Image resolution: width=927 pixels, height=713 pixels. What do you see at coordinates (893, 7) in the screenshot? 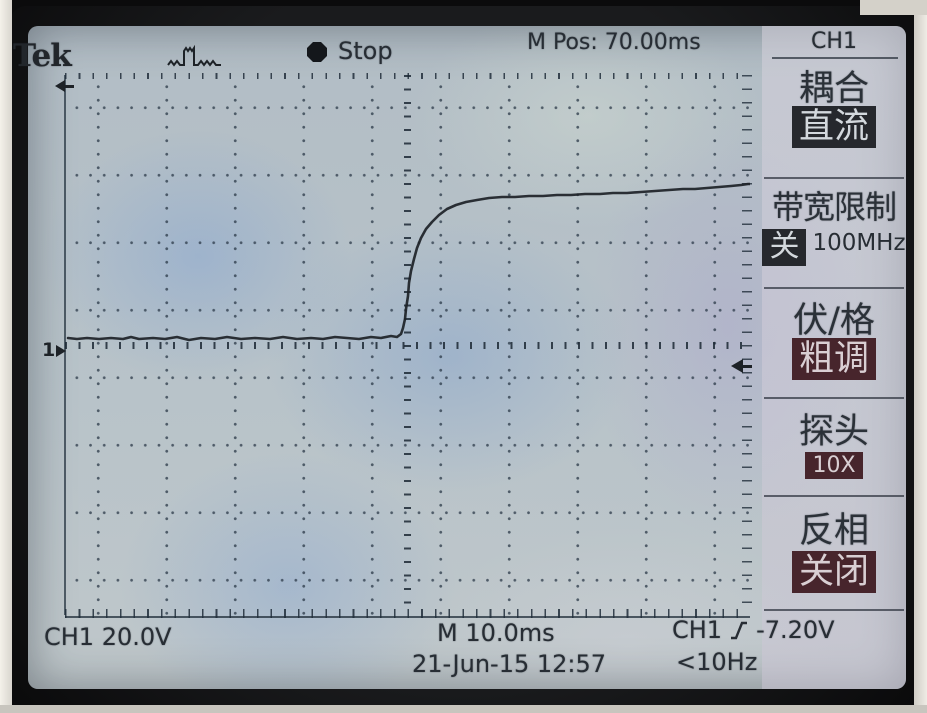
I see `instrument-case-top-right` at bounding box center [893, 7].